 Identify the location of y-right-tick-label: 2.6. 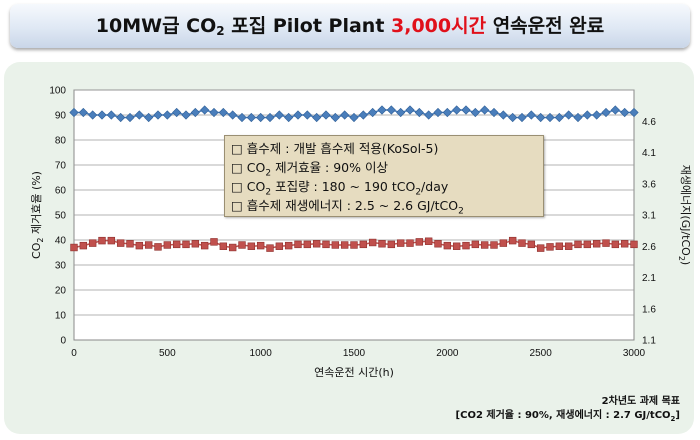
(649, 247).